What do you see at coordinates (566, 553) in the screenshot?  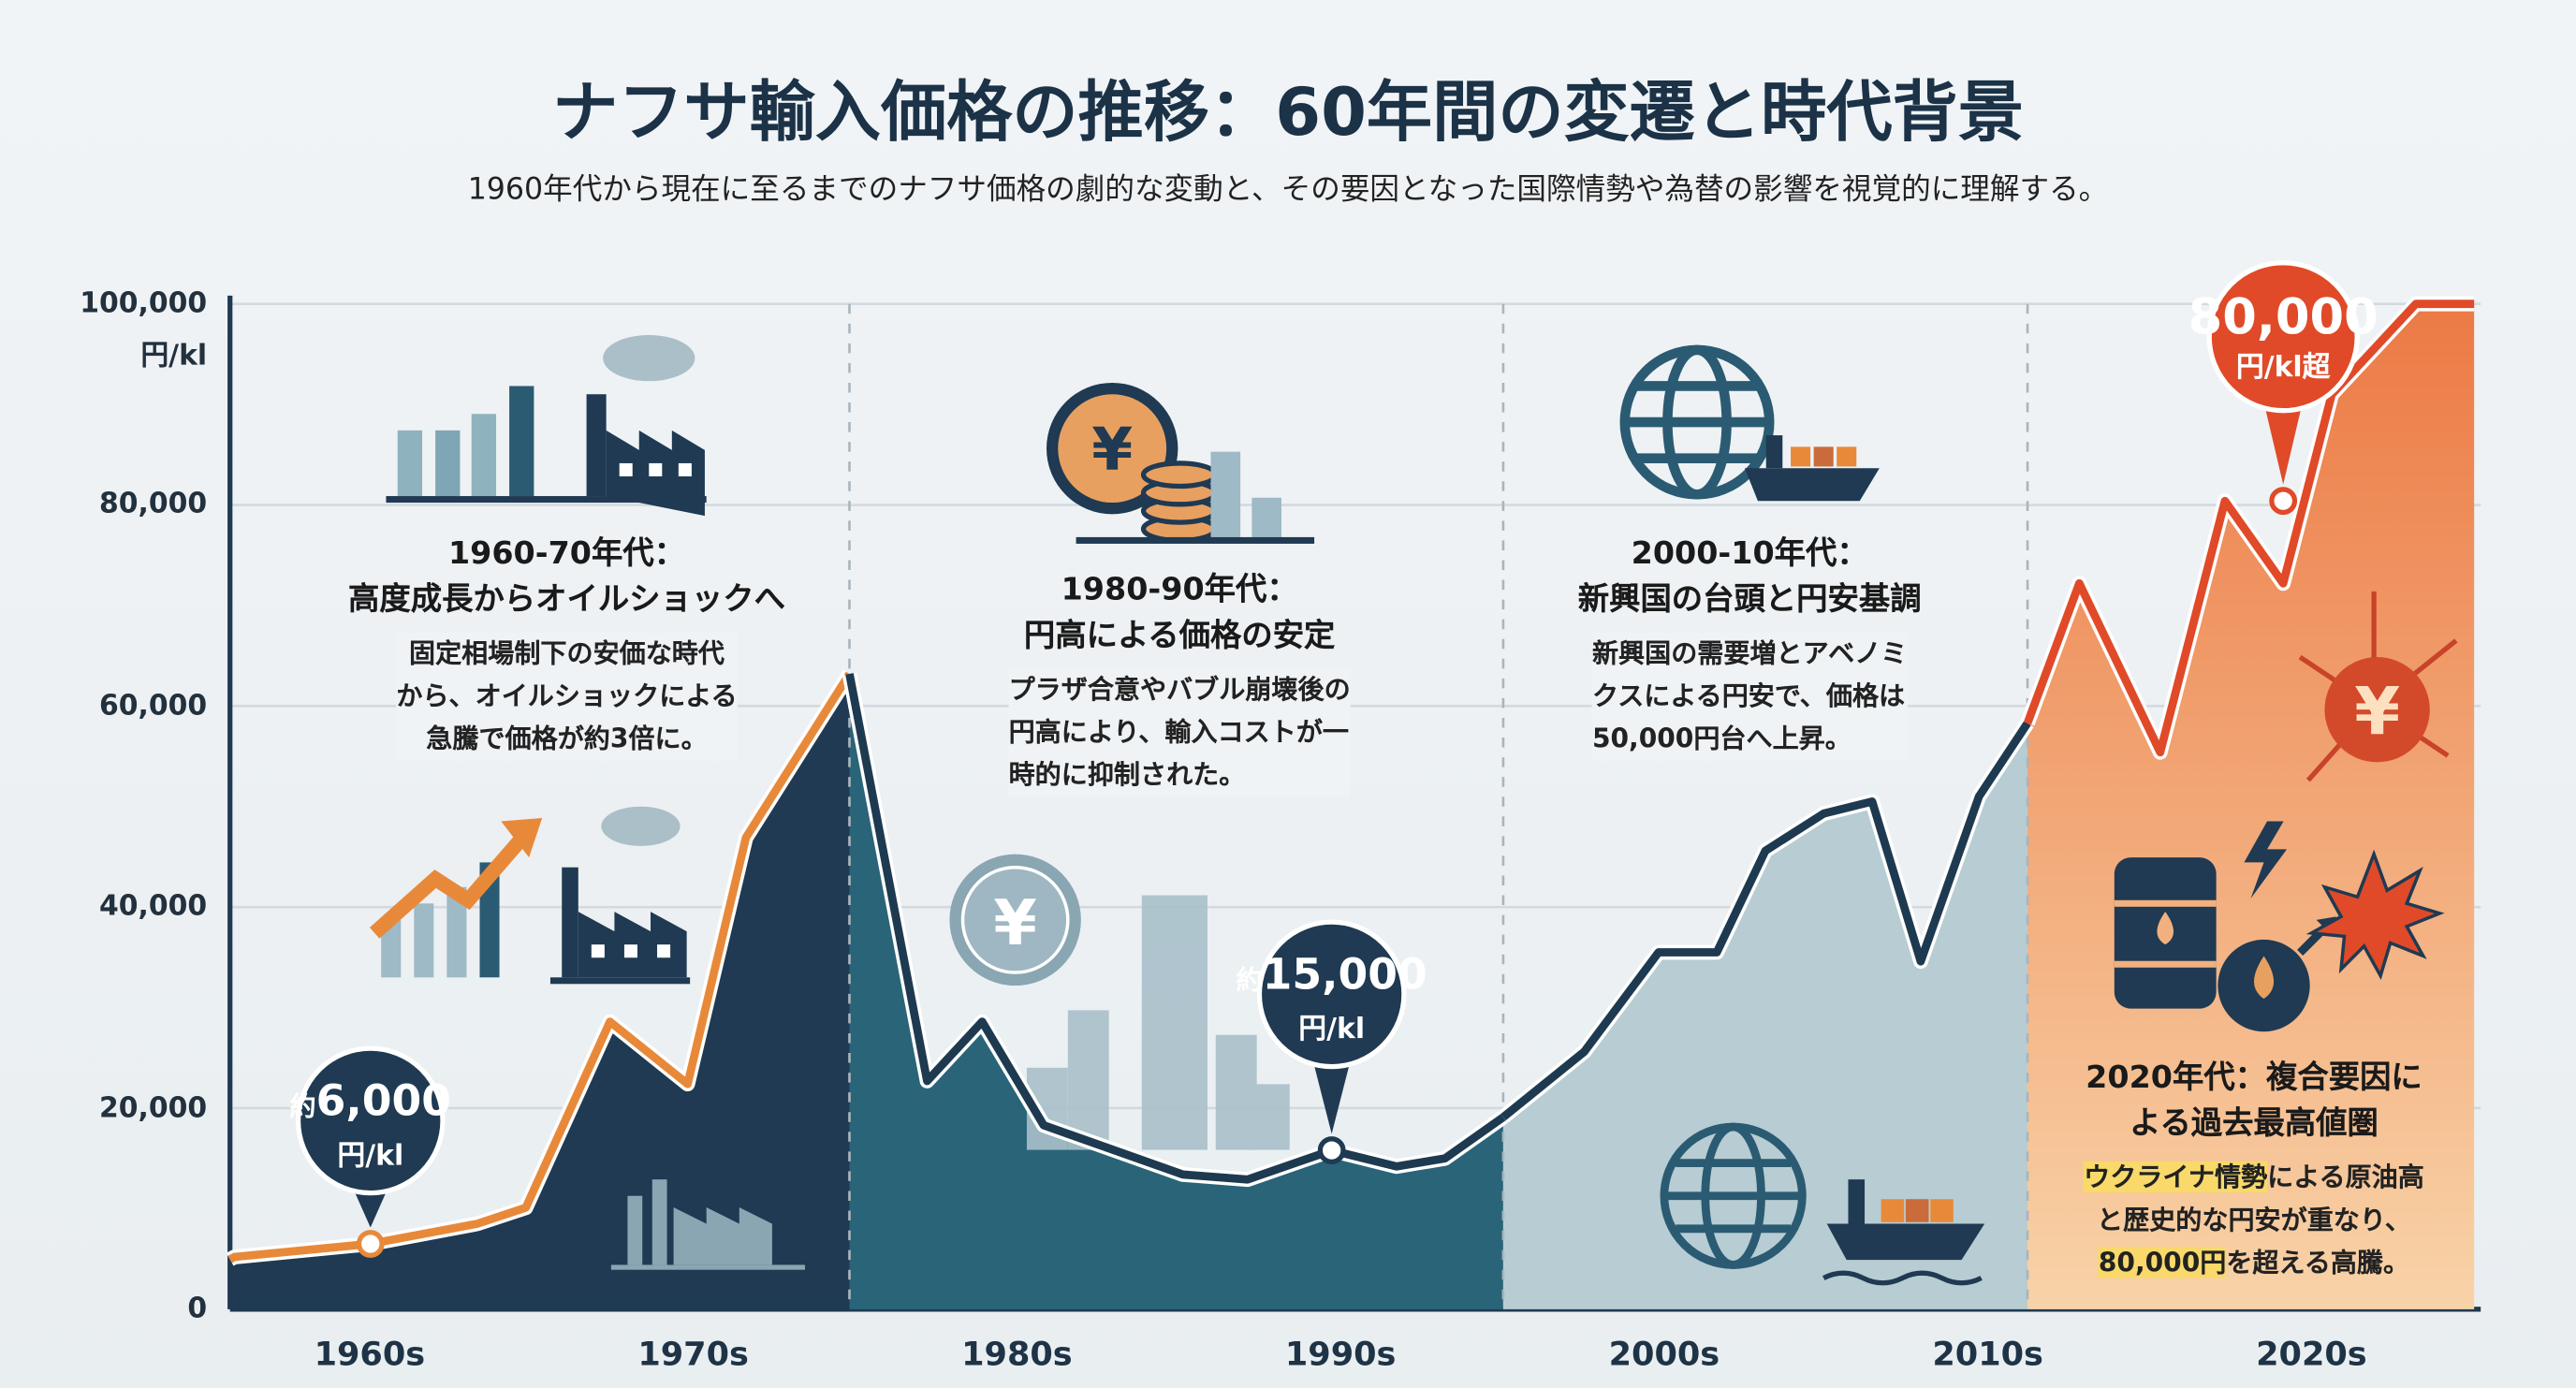 I see `era-heading: 1960-70年代：` at bounding box center [566, 553].